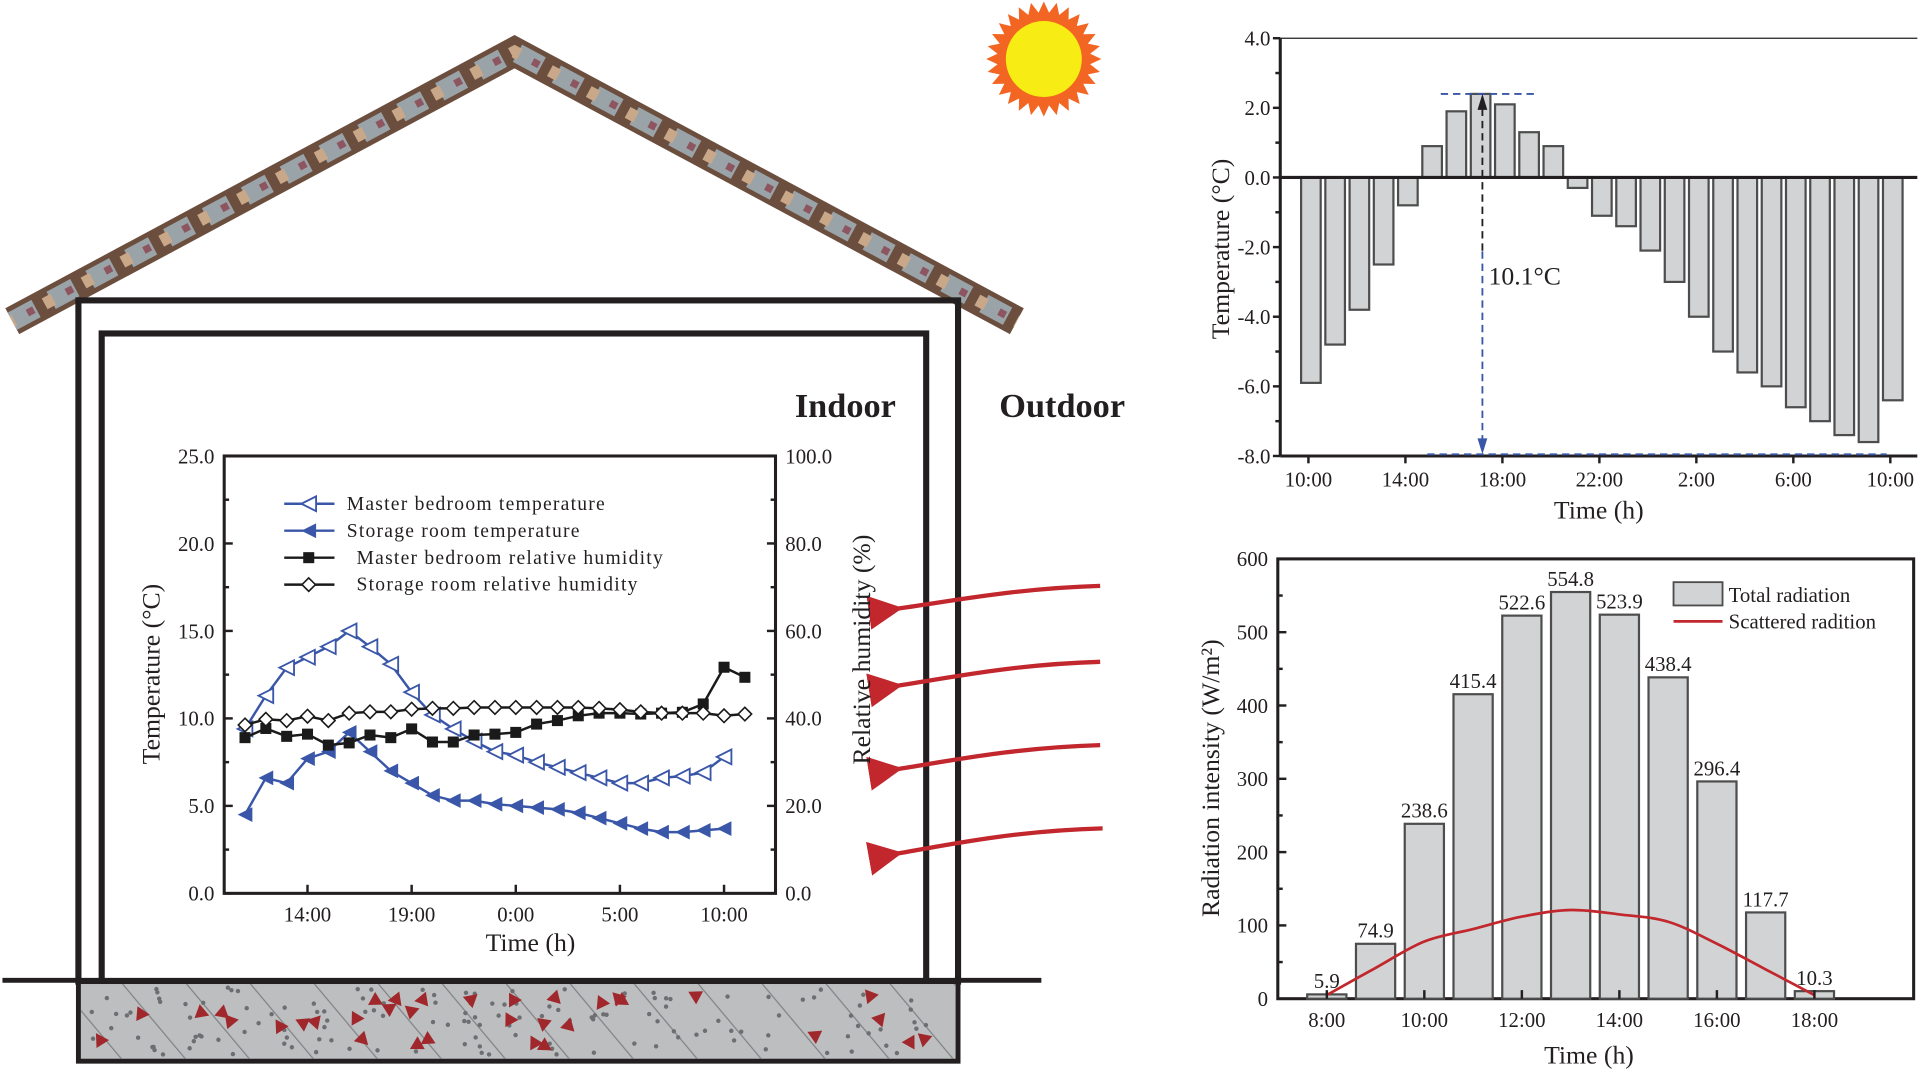 This screenshot has width=1921, height=1070. What do you see at coordinates (845, 406) in the screenshot?
I see `indoor-label: Indoor` at bounding box center [845, 406].